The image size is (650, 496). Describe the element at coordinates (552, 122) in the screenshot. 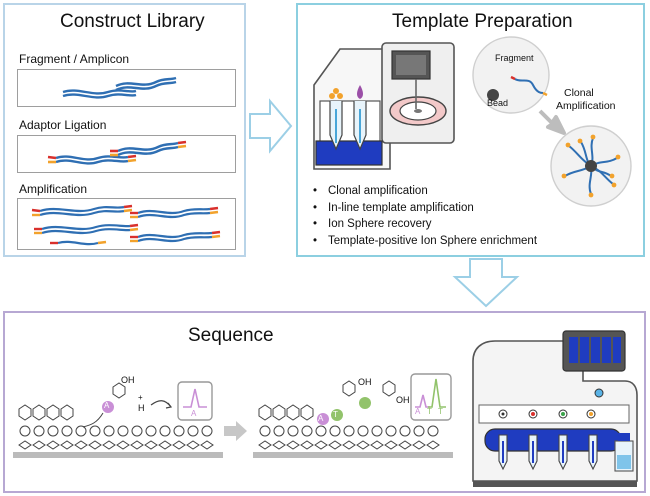

I see `arrow-down-right-icon` at that location.